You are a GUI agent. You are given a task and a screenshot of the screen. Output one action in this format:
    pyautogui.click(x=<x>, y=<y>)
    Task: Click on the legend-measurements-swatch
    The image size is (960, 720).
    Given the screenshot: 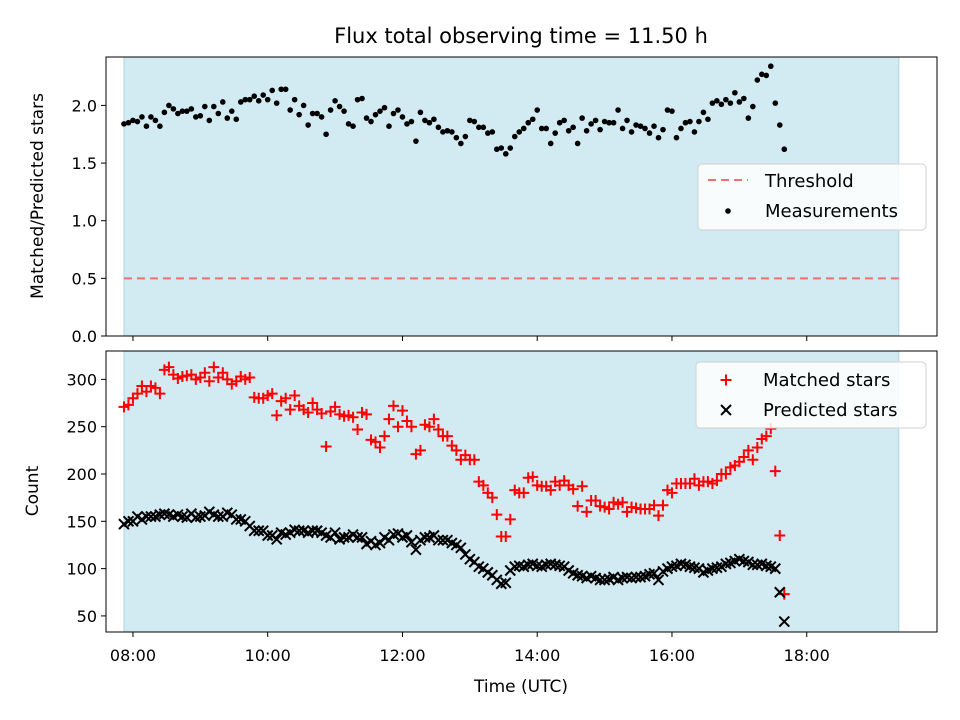 What is the action you would take?
    pyautogui.click(x=728, y=211)
    